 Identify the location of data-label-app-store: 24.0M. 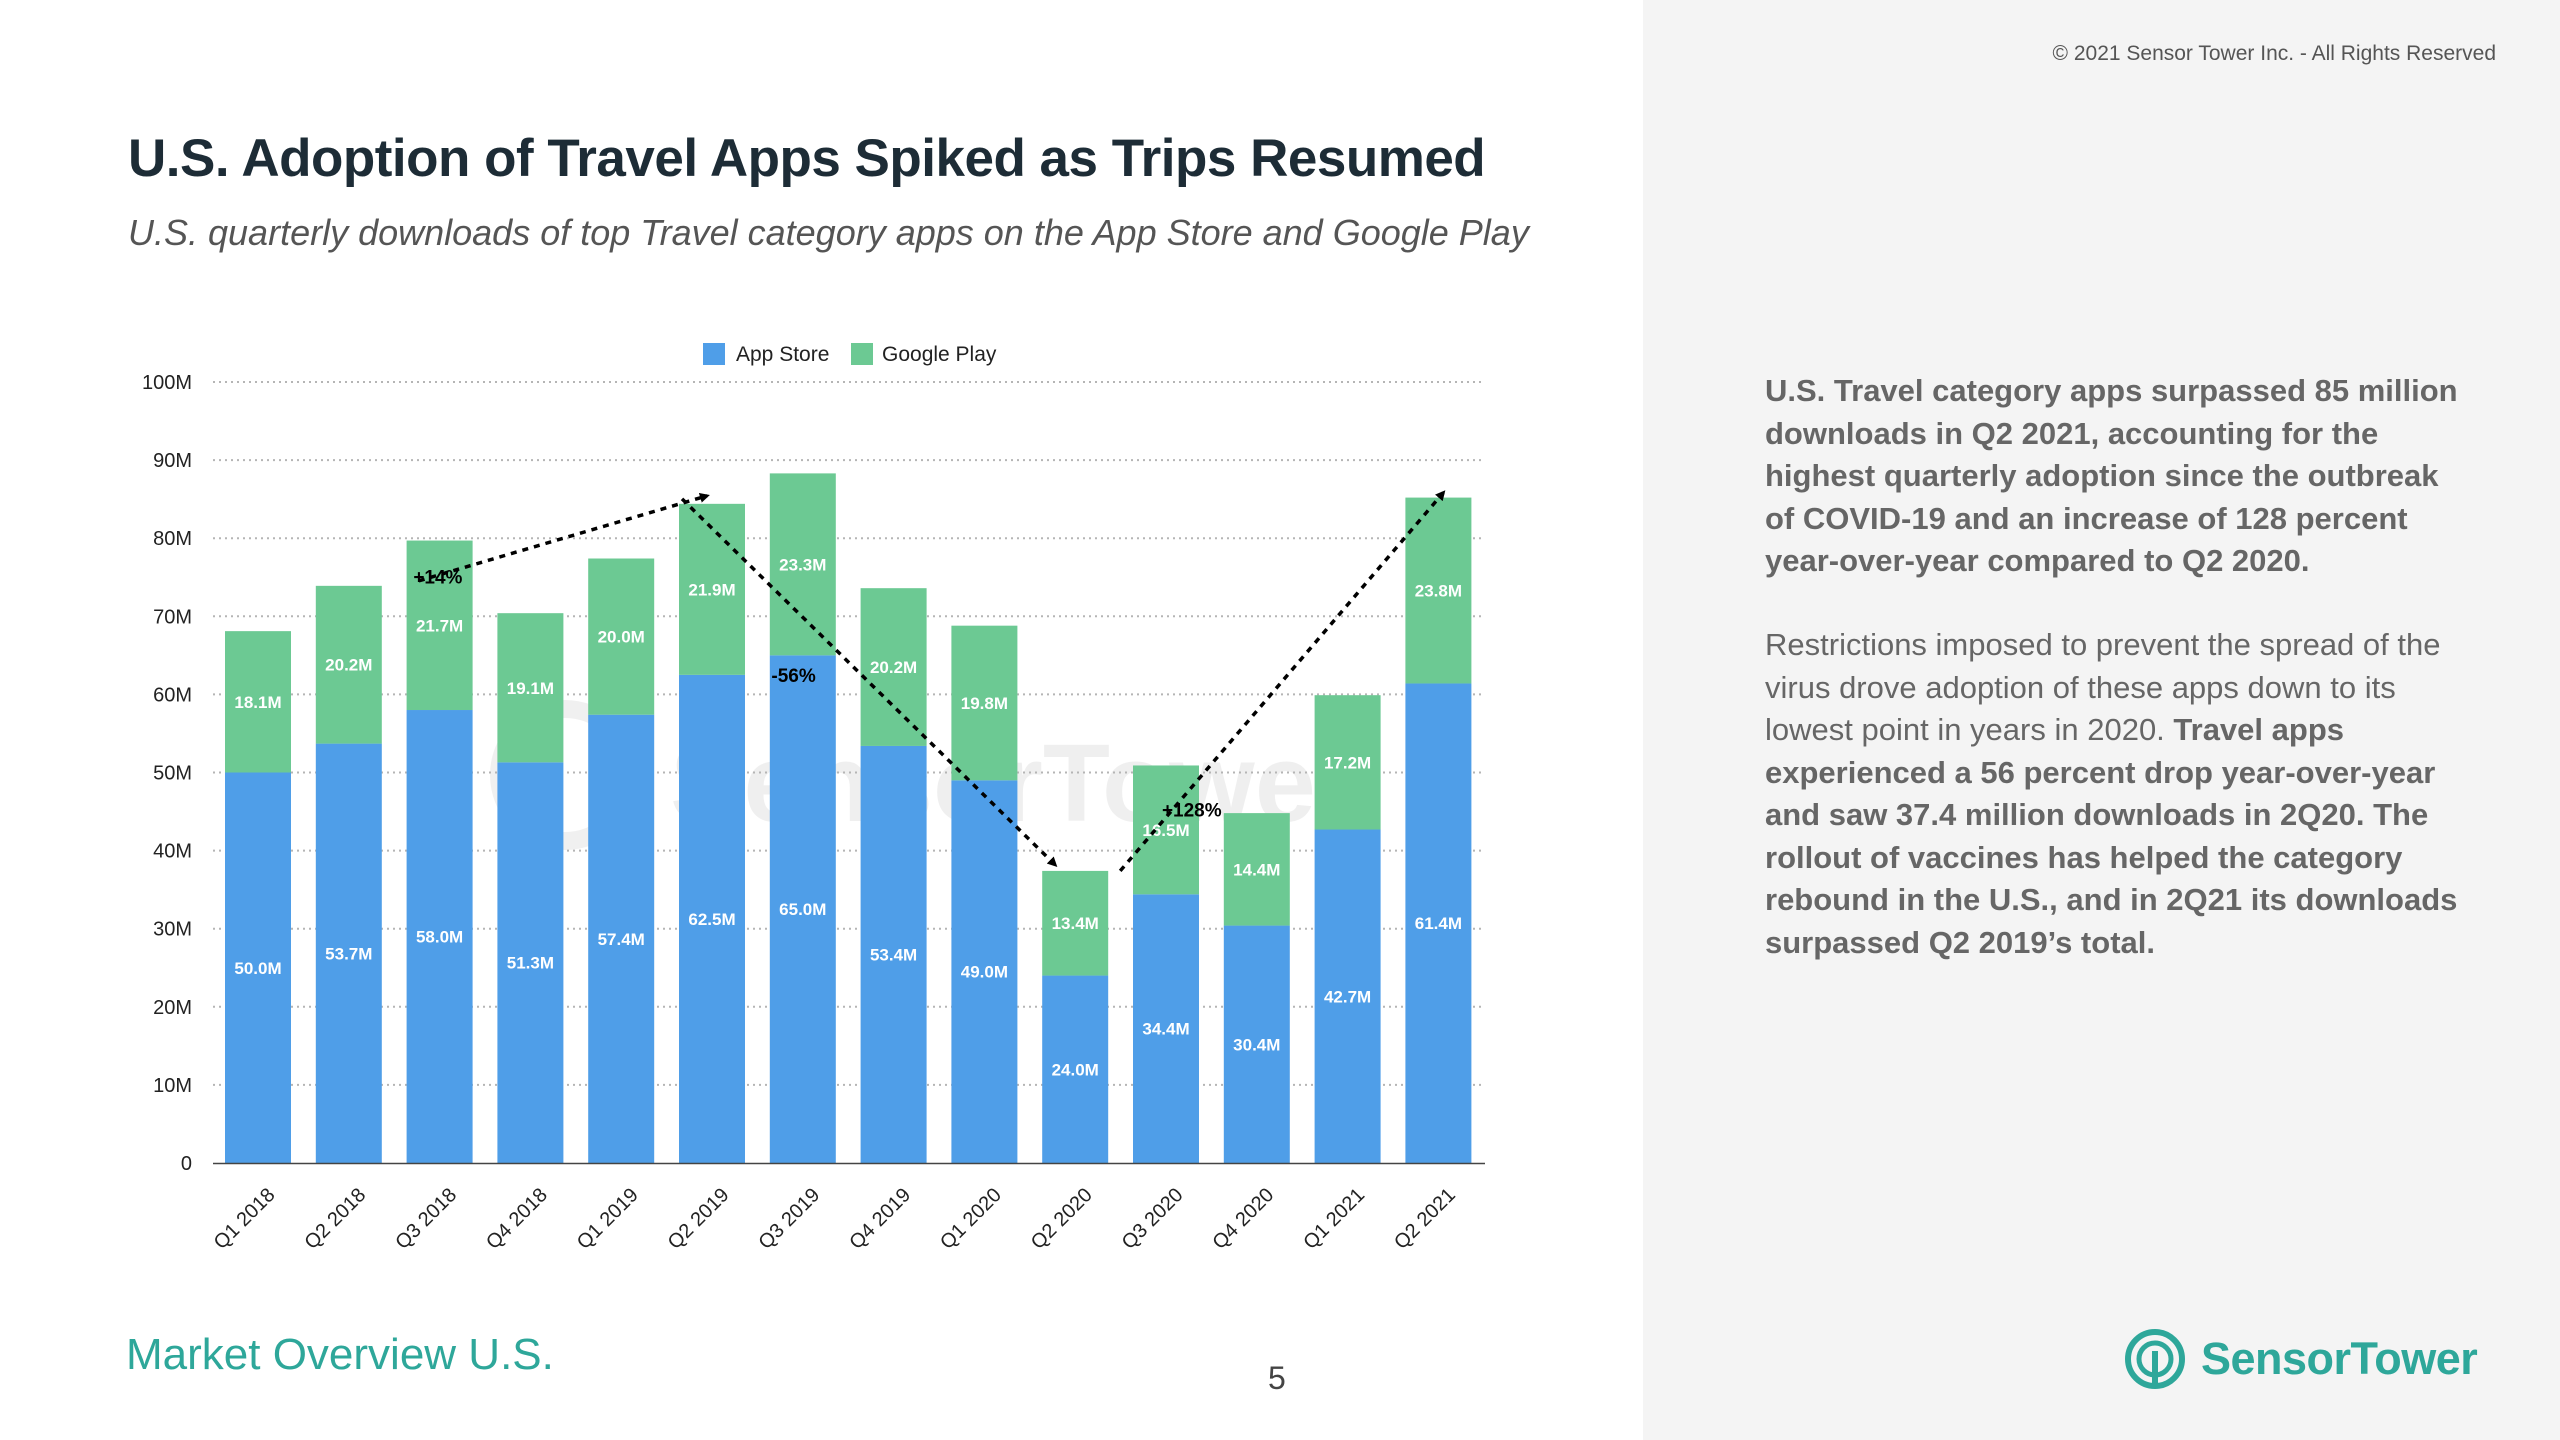
(1075, 1069).